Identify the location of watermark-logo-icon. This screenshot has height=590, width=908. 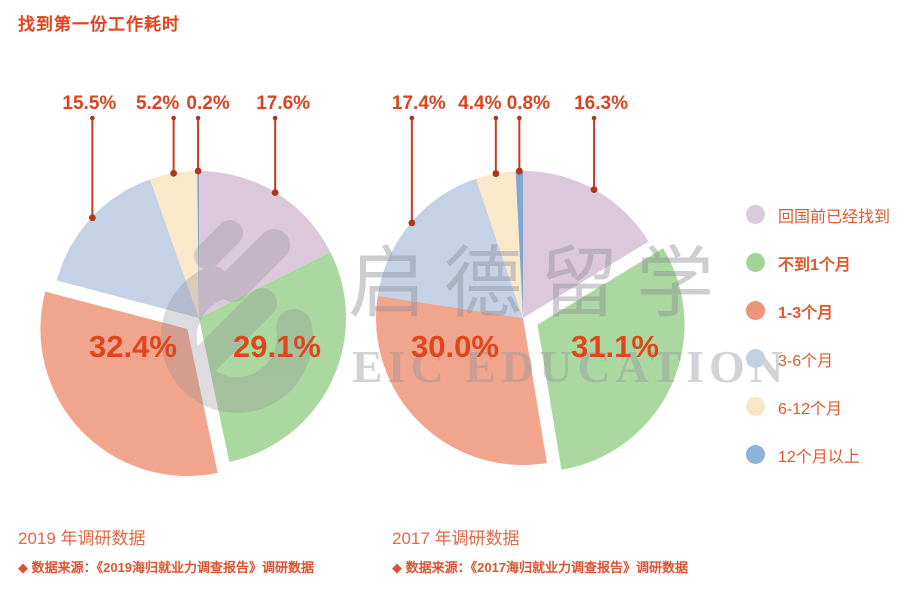
(236, 317).